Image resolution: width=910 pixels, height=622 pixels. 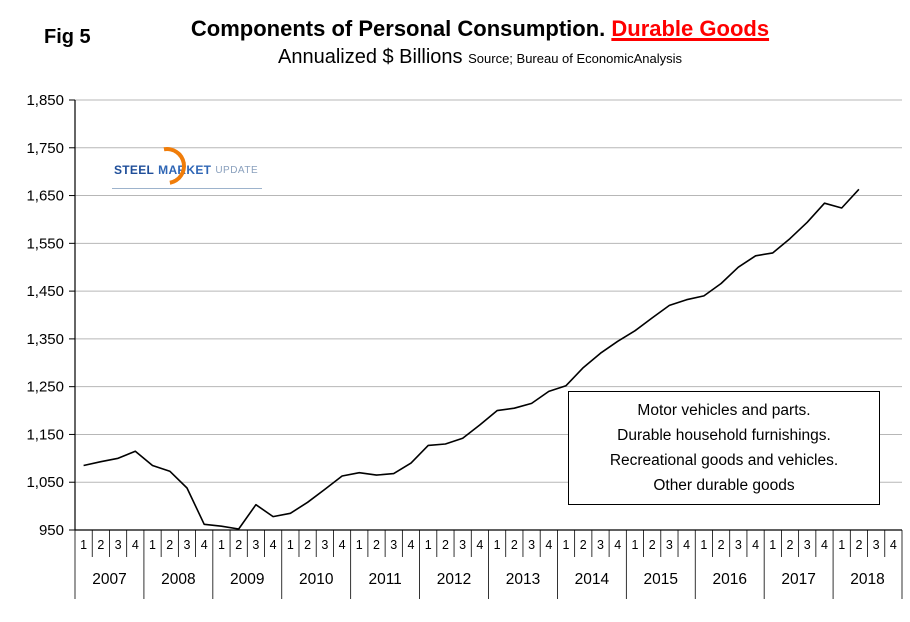 I want to click on year-label: 2007, so click(x=109, y=579).